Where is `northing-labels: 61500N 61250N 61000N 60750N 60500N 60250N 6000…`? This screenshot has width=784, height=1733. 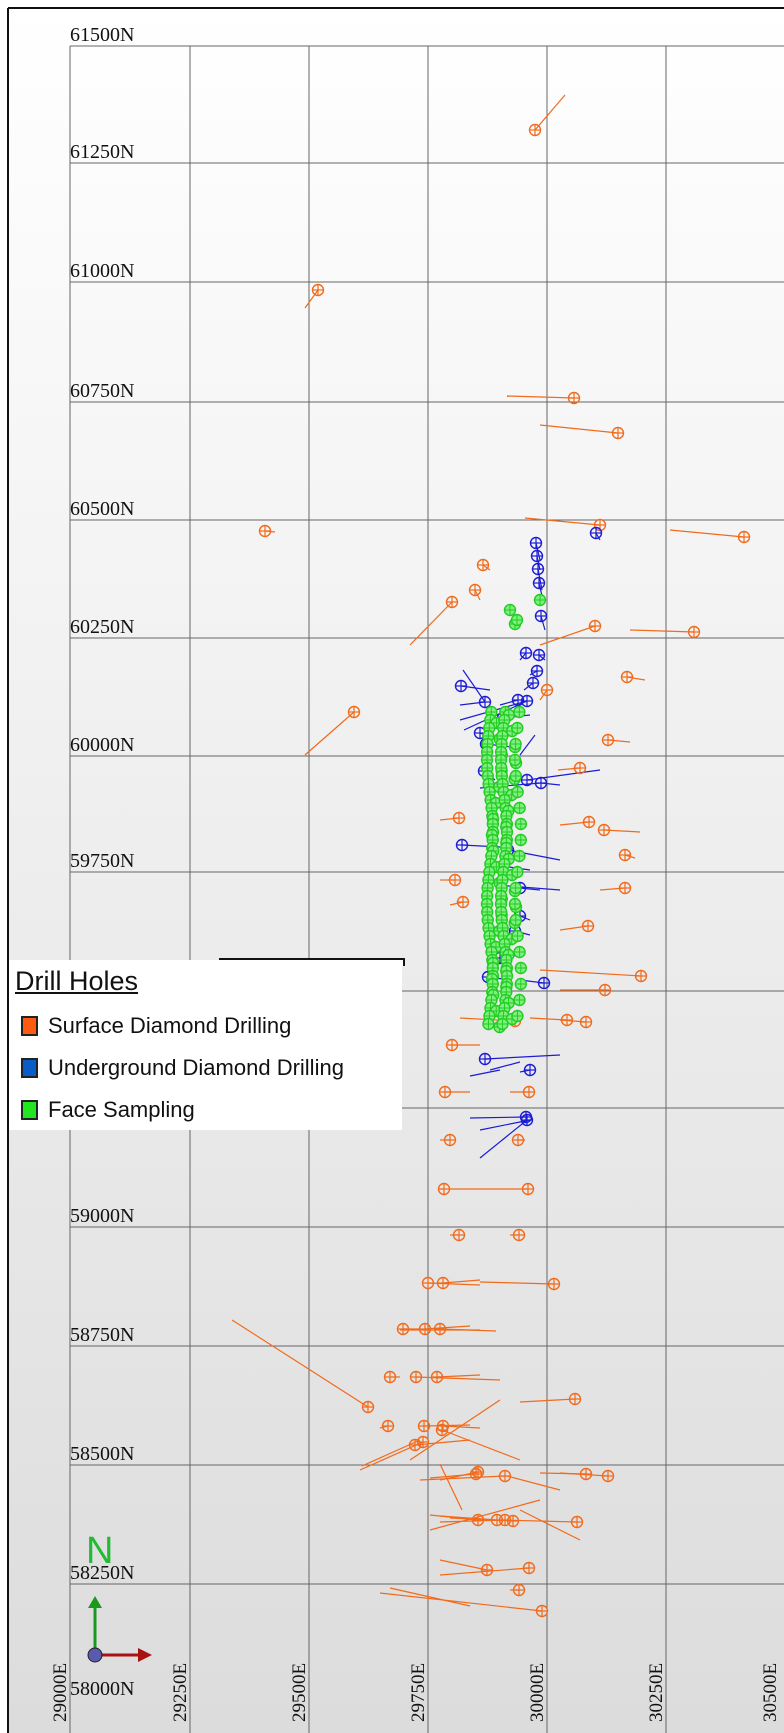
northing-labels: 61500N 61250N 61000N 60750N 60500N 60250N 6000… is located at coordinates (102, 862).